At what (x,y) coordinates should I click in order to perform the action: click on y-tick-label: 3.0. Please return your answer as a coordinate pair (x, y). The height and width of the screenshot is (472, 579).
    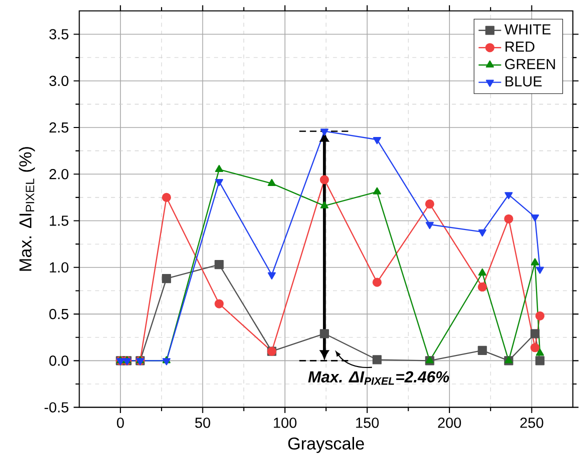
    Looking at the image, I should click on (58, 81).